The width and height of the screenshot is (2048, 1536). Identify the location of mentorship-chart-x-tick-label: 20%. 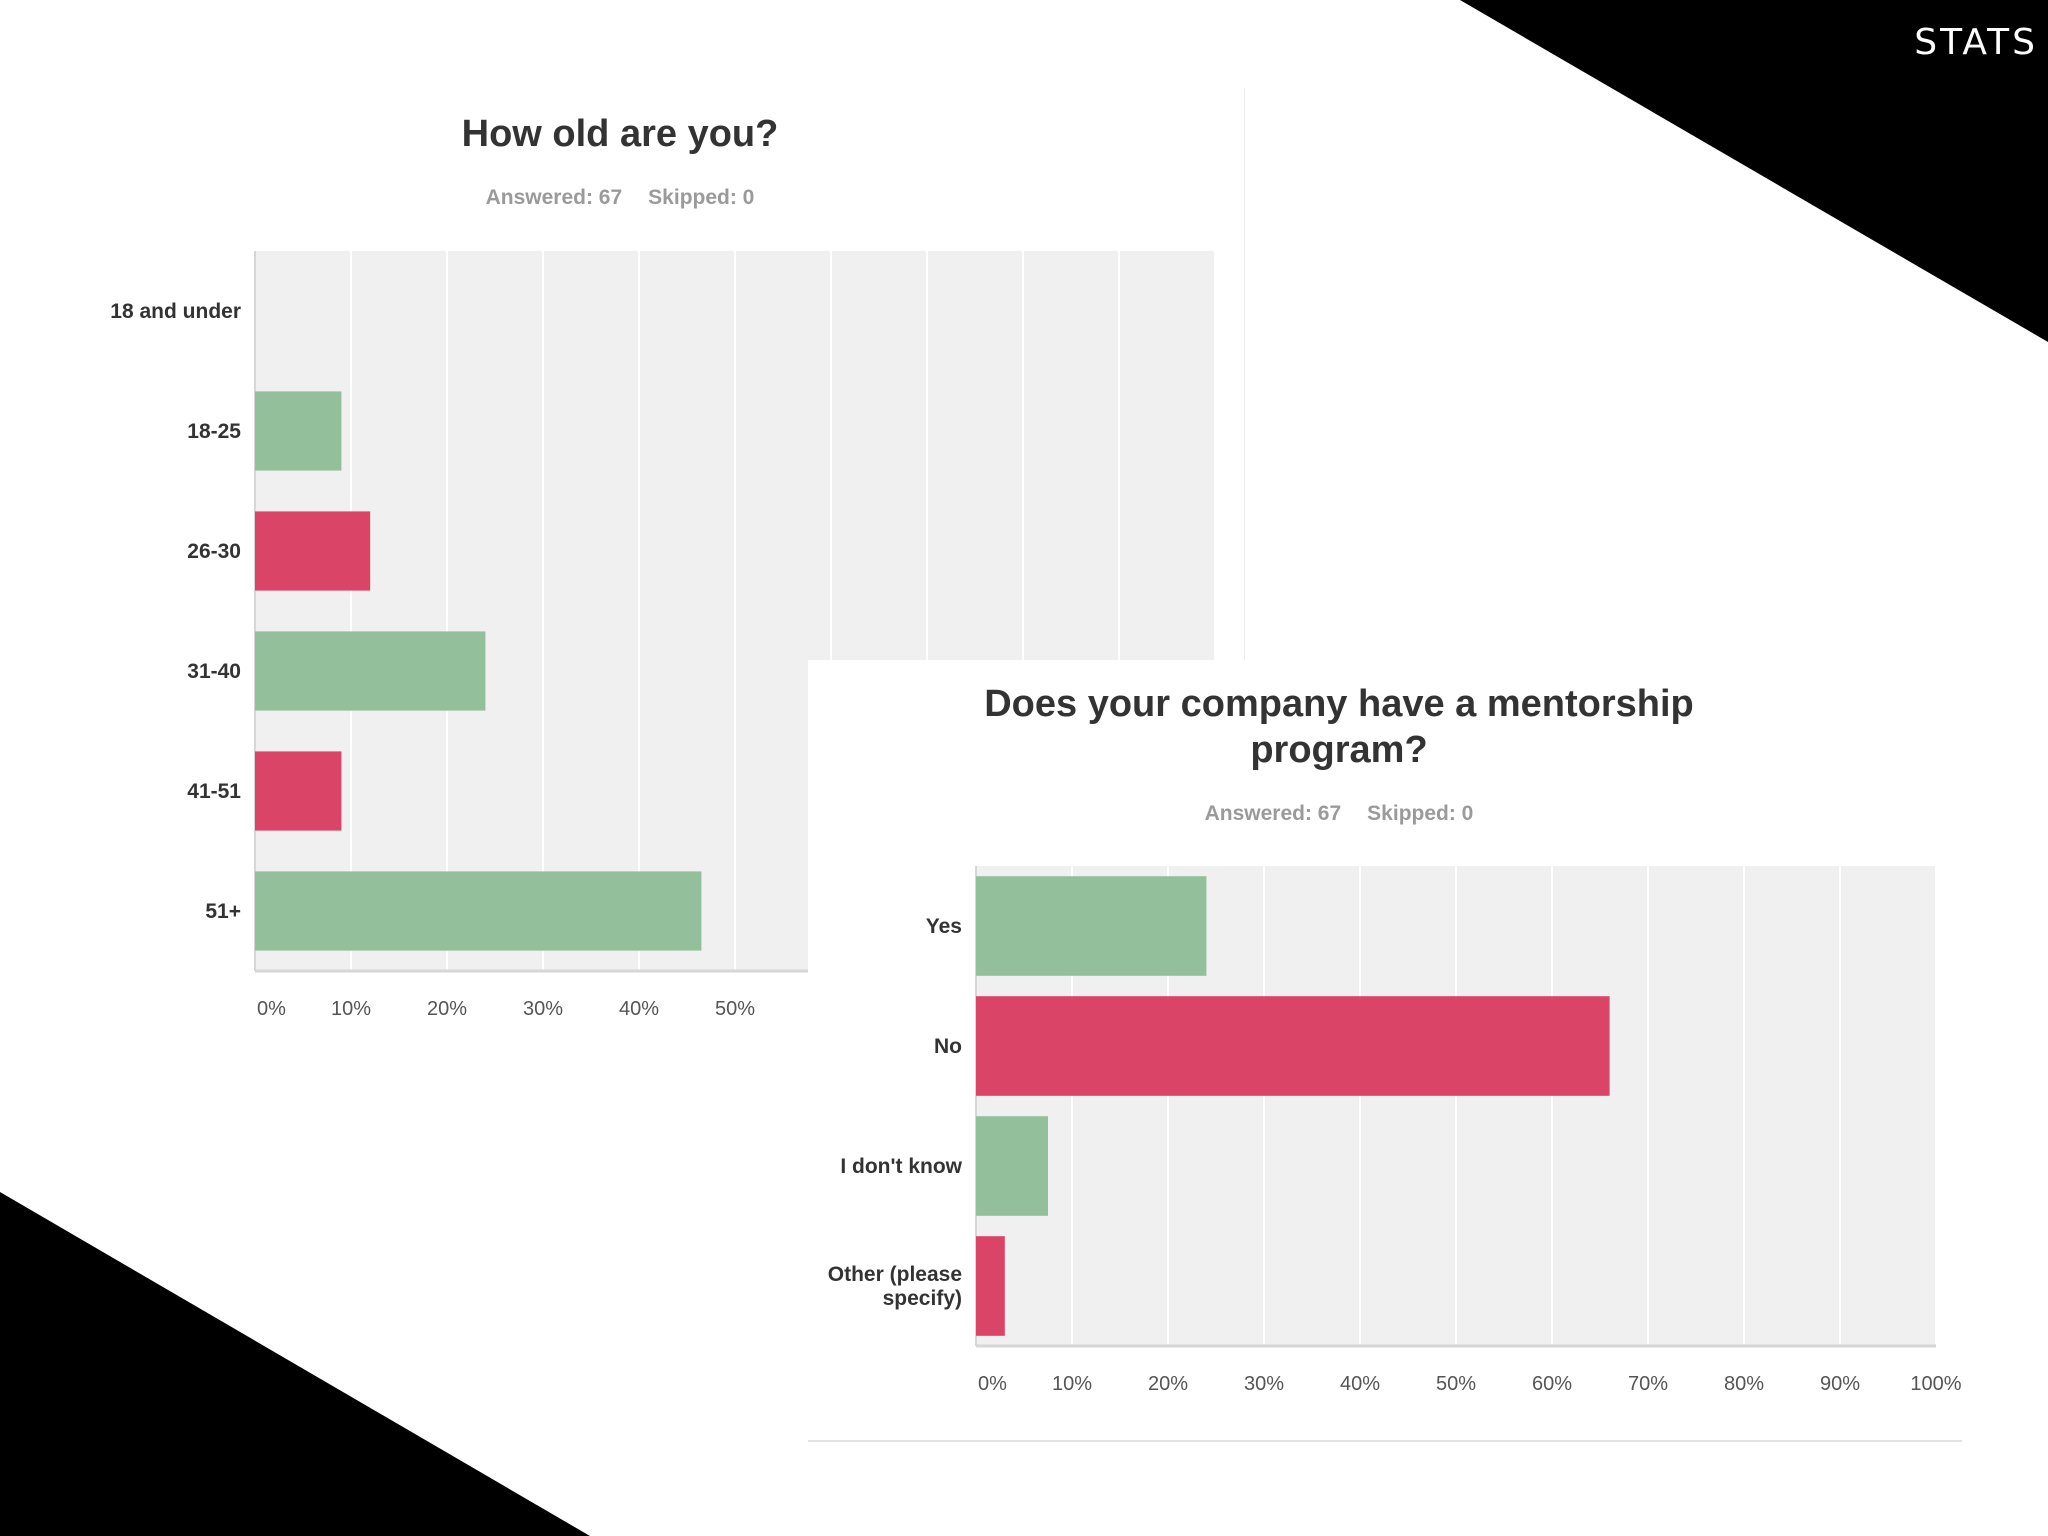
(1168, 1384).